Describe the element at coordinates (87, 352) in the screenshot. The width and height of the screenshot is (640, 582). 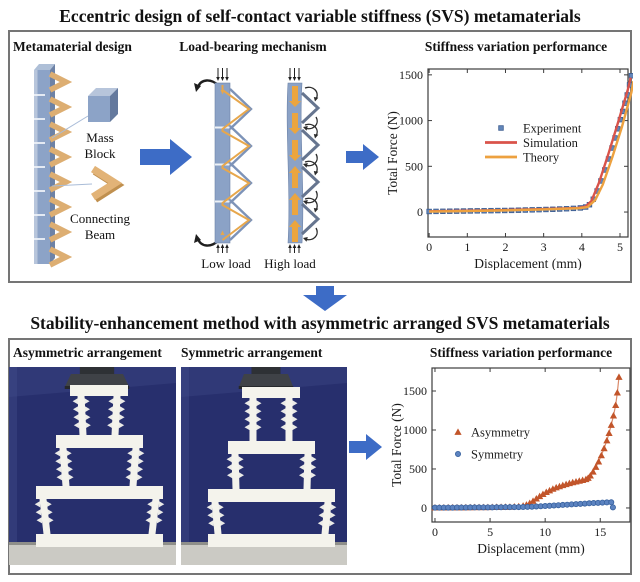
I see `heading-asymmetric-arrangement: Asymmetric arrangement` at that location.